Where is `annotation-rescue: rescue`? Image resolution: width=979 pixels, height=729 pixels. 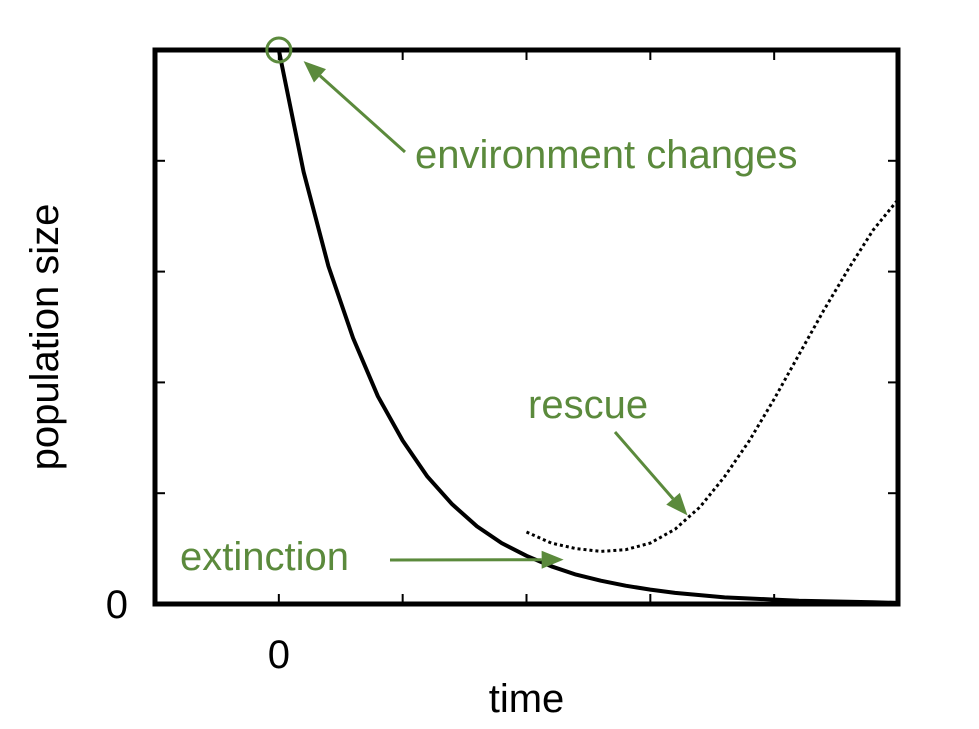
annotation-rescue: rescue is located at coordinates (588, 405).